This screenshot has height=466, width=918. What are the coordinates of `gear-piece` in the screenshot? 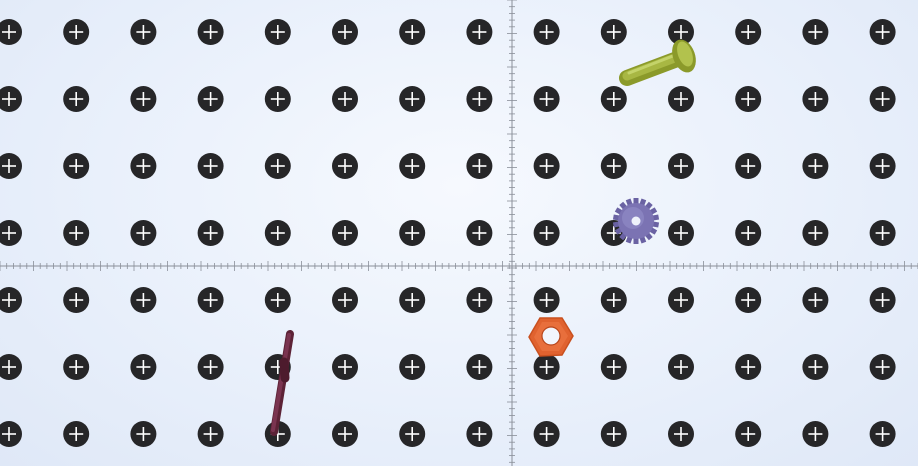 It's located at (636, 221).